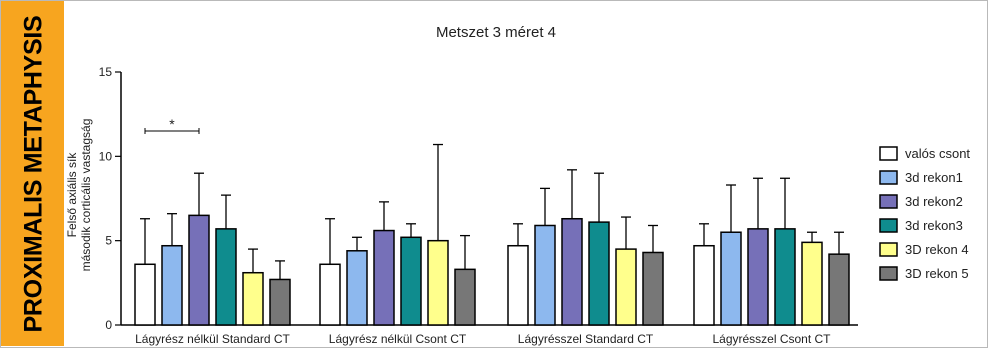  What do you see at coordinates (32, 173) in the screenshot?
I see `section-sidebar: PROXIMALIS METAPHYSIS` at bounding box center [32, 173].